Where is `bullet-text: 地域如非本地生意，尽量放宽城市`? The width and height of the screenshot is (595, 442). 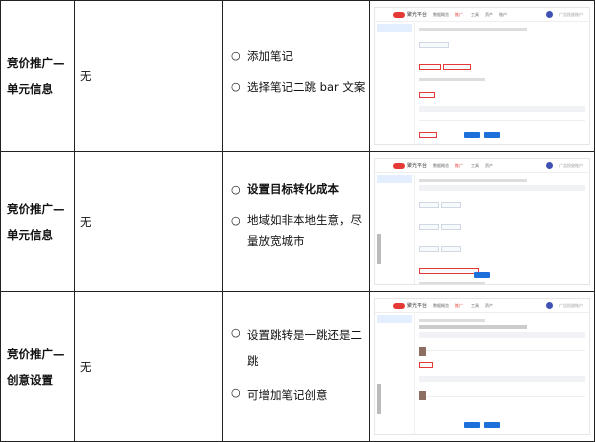 bullet-text: 地域如非本地生意，尽量放宽城市 is located at coordinates (304, 230).